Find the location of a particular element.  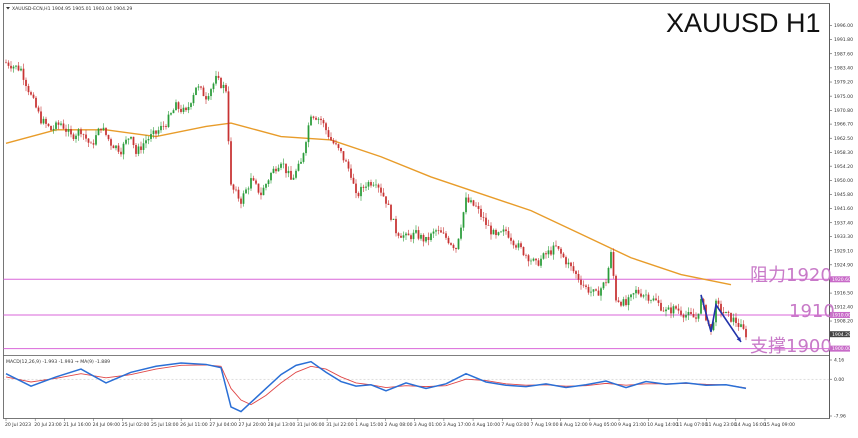

arrow-head-icon is located at coordinates (738, 339).